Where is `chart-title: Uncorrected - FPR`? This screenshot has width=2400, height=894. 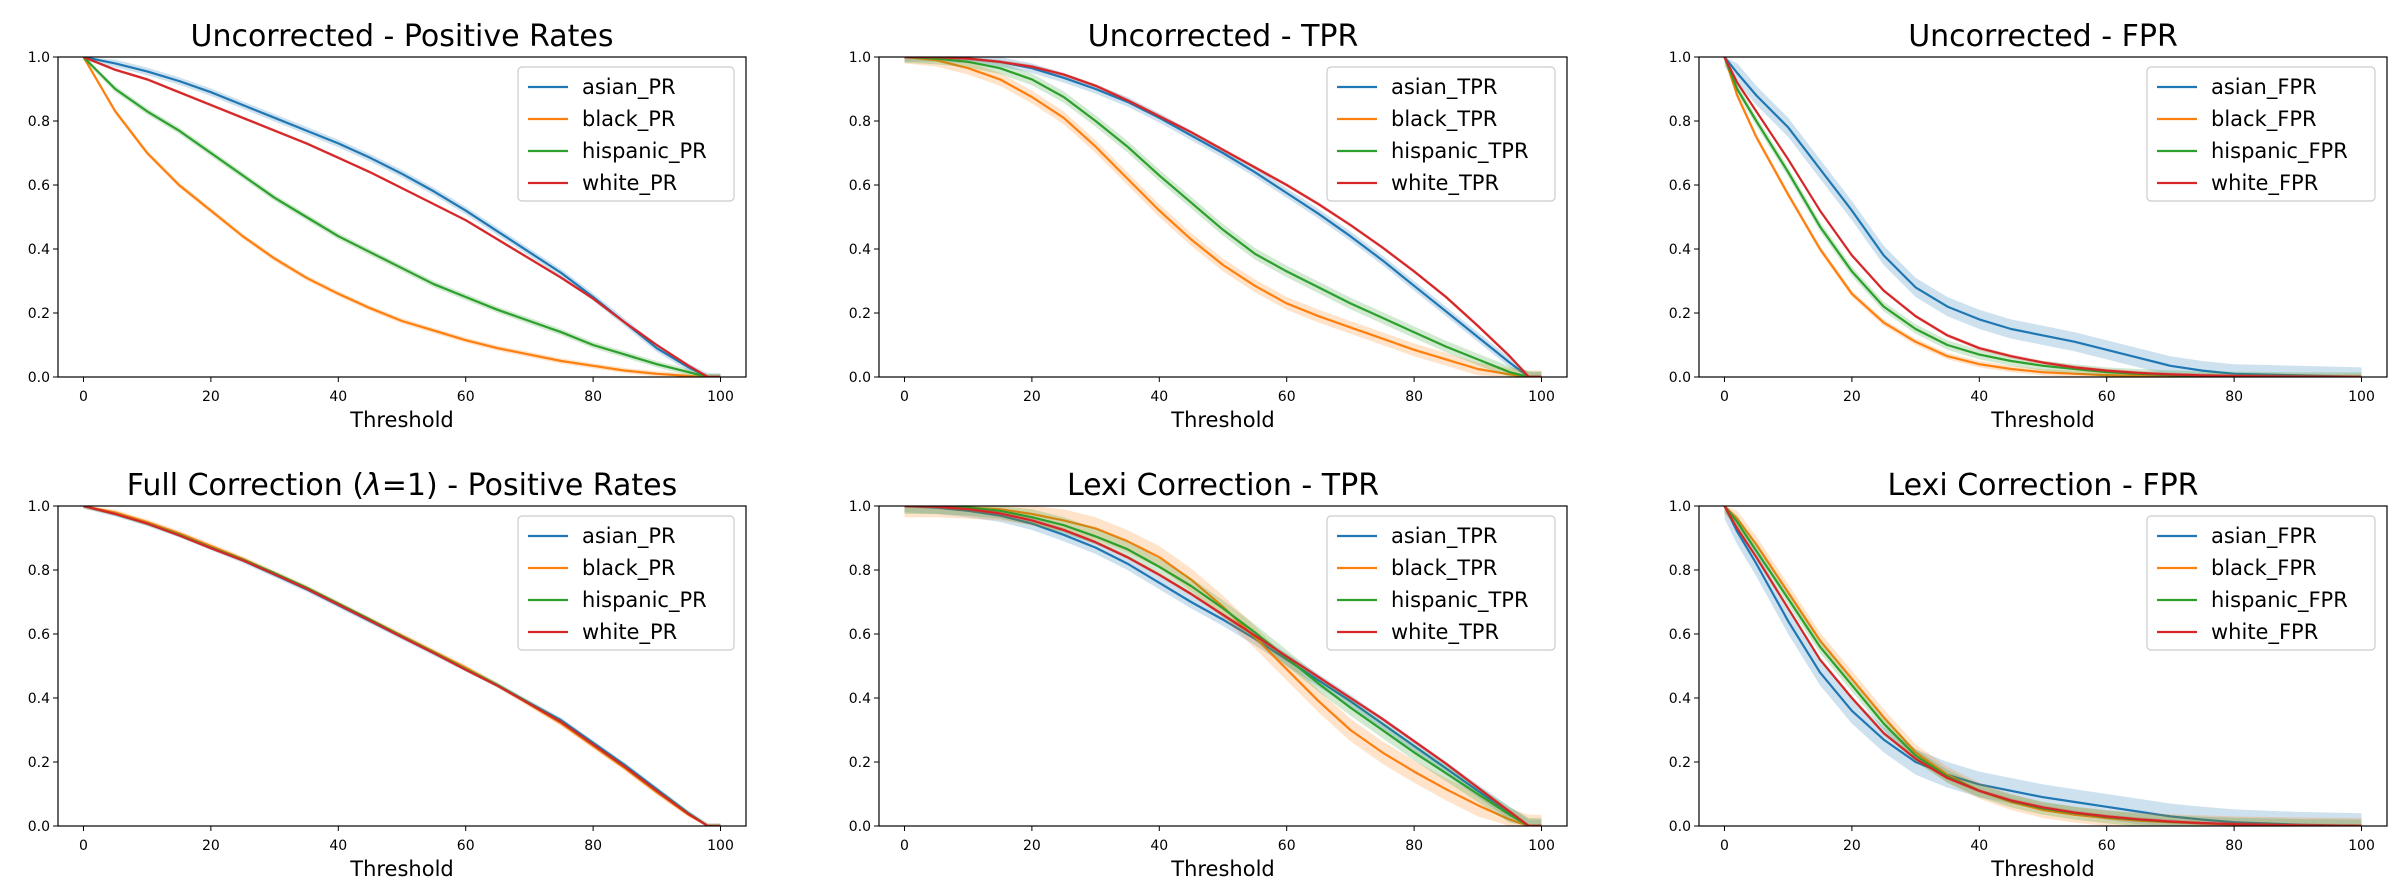 chart-title: Uncorrected - FPR is located at coordinates (2043, 36).